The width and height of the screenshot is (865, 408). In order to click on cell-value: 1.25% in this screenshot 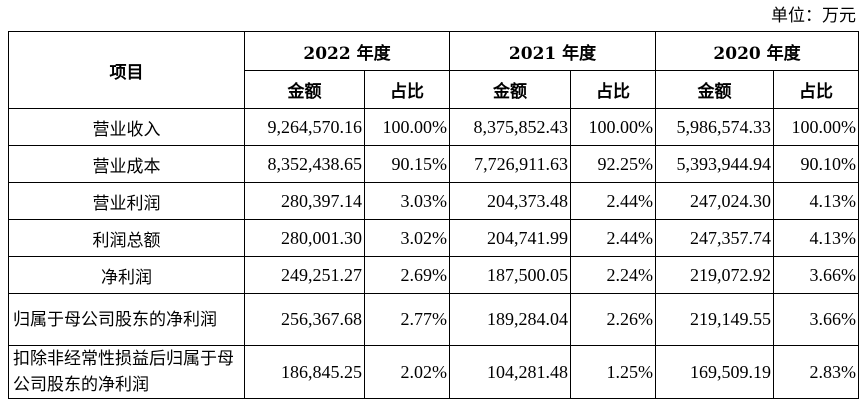, I will do `click(613, 372)`.